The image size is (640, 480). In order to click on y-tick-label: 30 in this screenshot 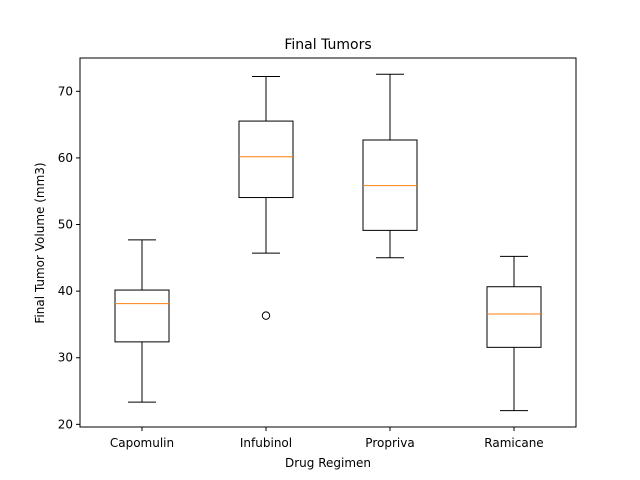, I will do `click(65, 358)`.